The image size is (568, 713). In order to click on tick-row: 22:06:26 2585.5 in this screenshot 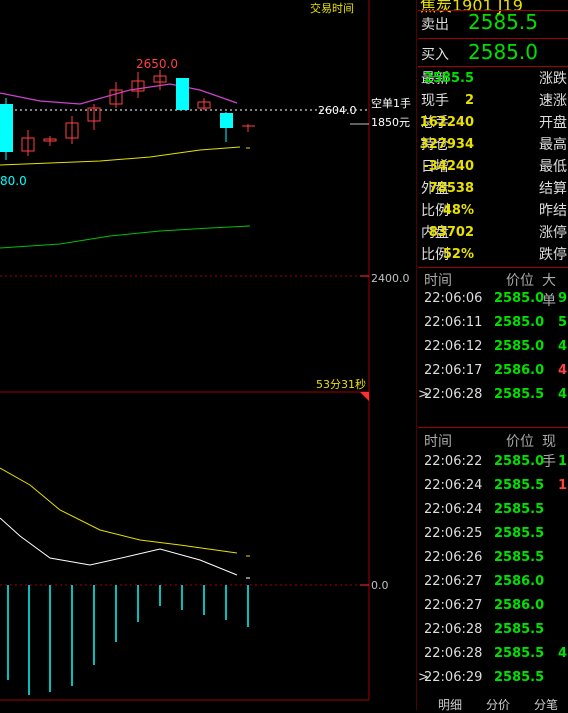, I will do `click(493, 558)`.